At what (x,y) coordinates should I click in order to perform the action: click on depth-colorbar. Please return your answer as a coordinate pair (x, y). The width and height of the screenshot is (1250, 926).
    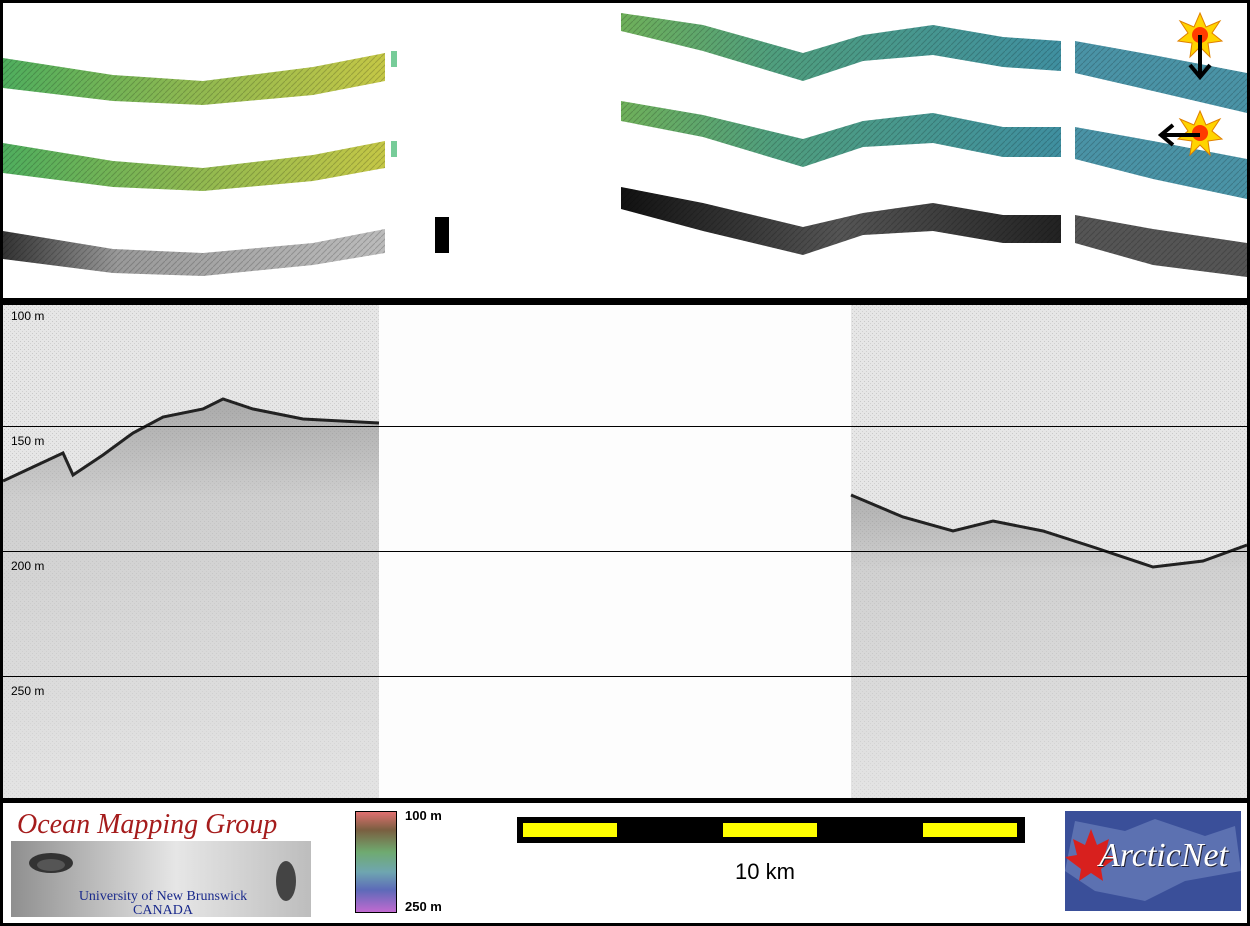
    Looking at the image, I should click on (376, 862).